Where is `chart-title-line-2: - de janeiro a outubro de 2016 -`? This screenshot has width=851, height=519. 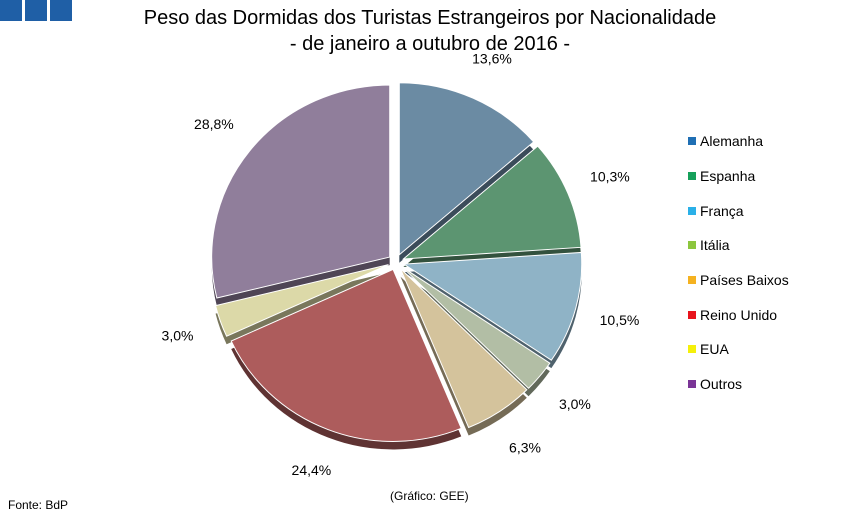
chart-title-line-2: - de janeiro a outubro de 2016 - is located at coordinates (430, 44).